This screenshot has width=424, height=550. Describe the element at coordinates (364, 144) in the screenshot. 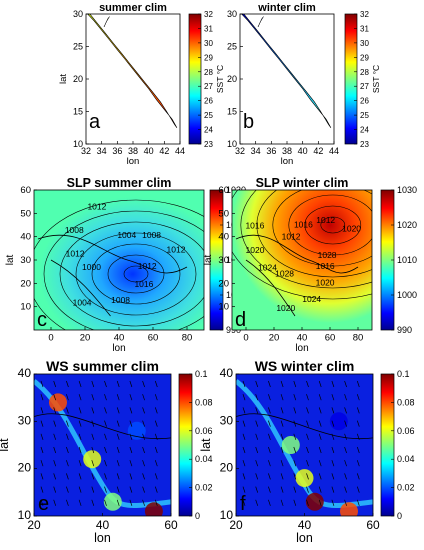

I see `colorbar-tick-label: 23` at that location.